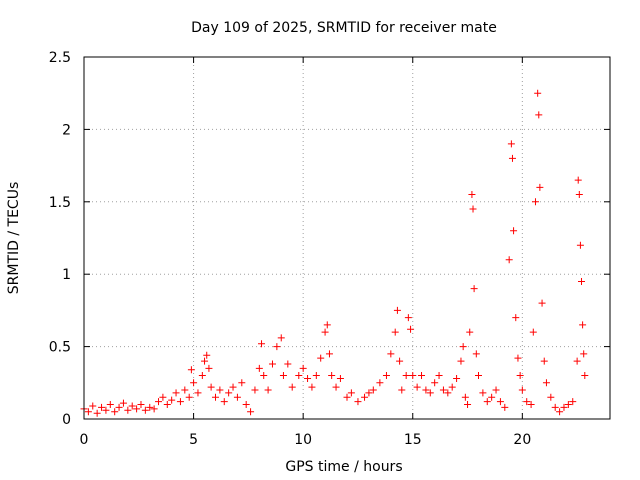 The height and width of the screenshot is (480, 640). What do you see at coordinates (66, 275) in the screenshot?
I see `y-tick-label: 1` at bounding box center [66, 275].